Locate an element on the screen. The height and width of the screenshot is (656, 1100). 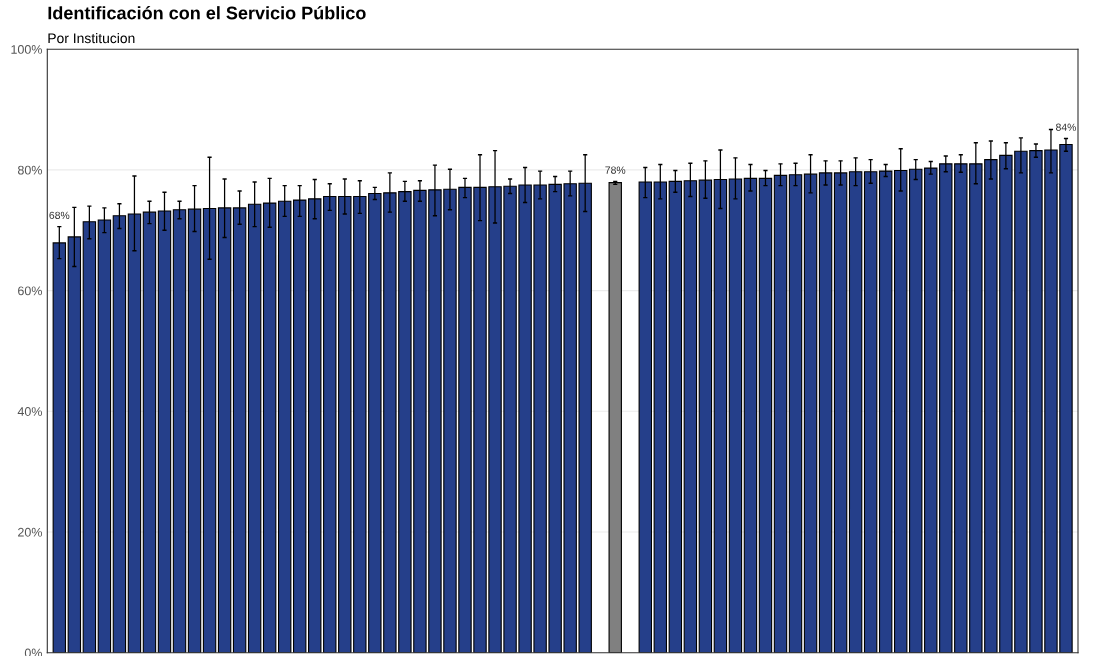
chart-subtitle: Por Institucion is located at coordinates (91, 38).